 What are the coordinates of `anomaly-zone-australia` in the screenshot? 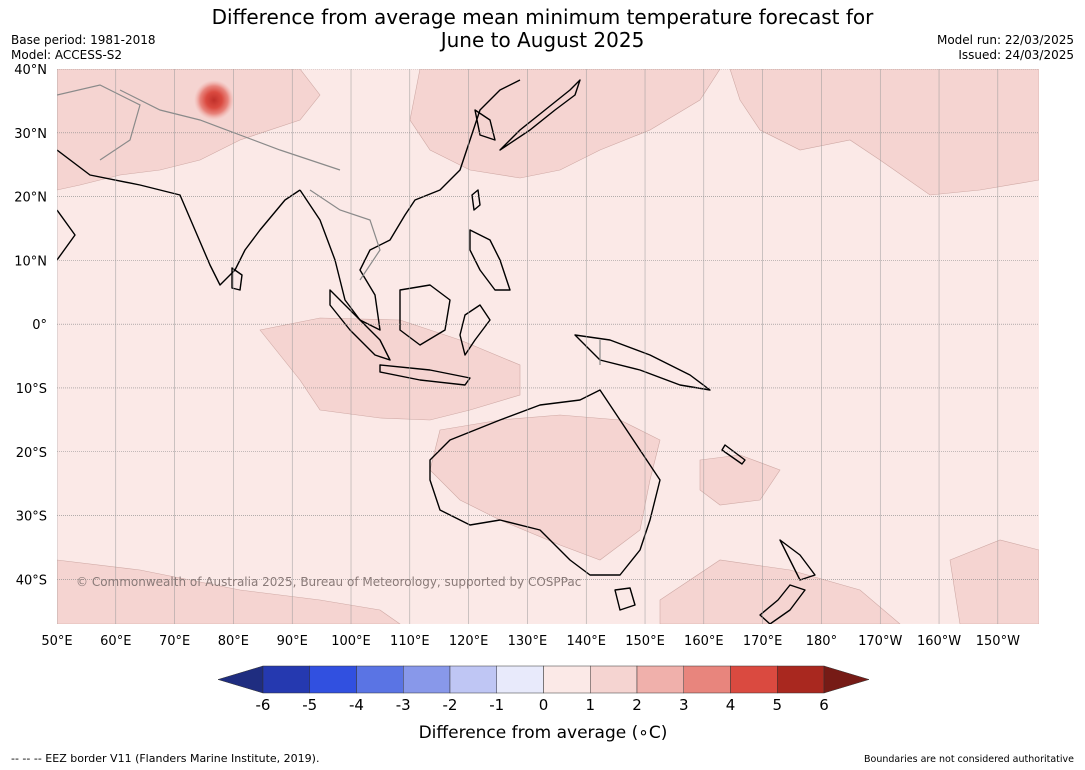 It's located at (545, 487).